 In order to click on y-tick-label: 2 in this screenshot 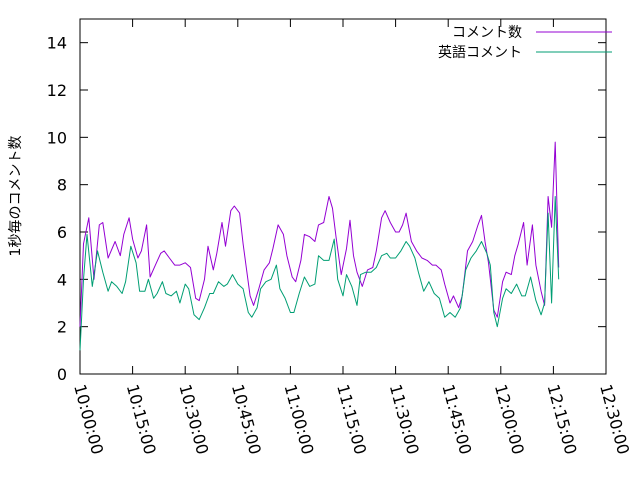, I will do `click(62, 327)`.